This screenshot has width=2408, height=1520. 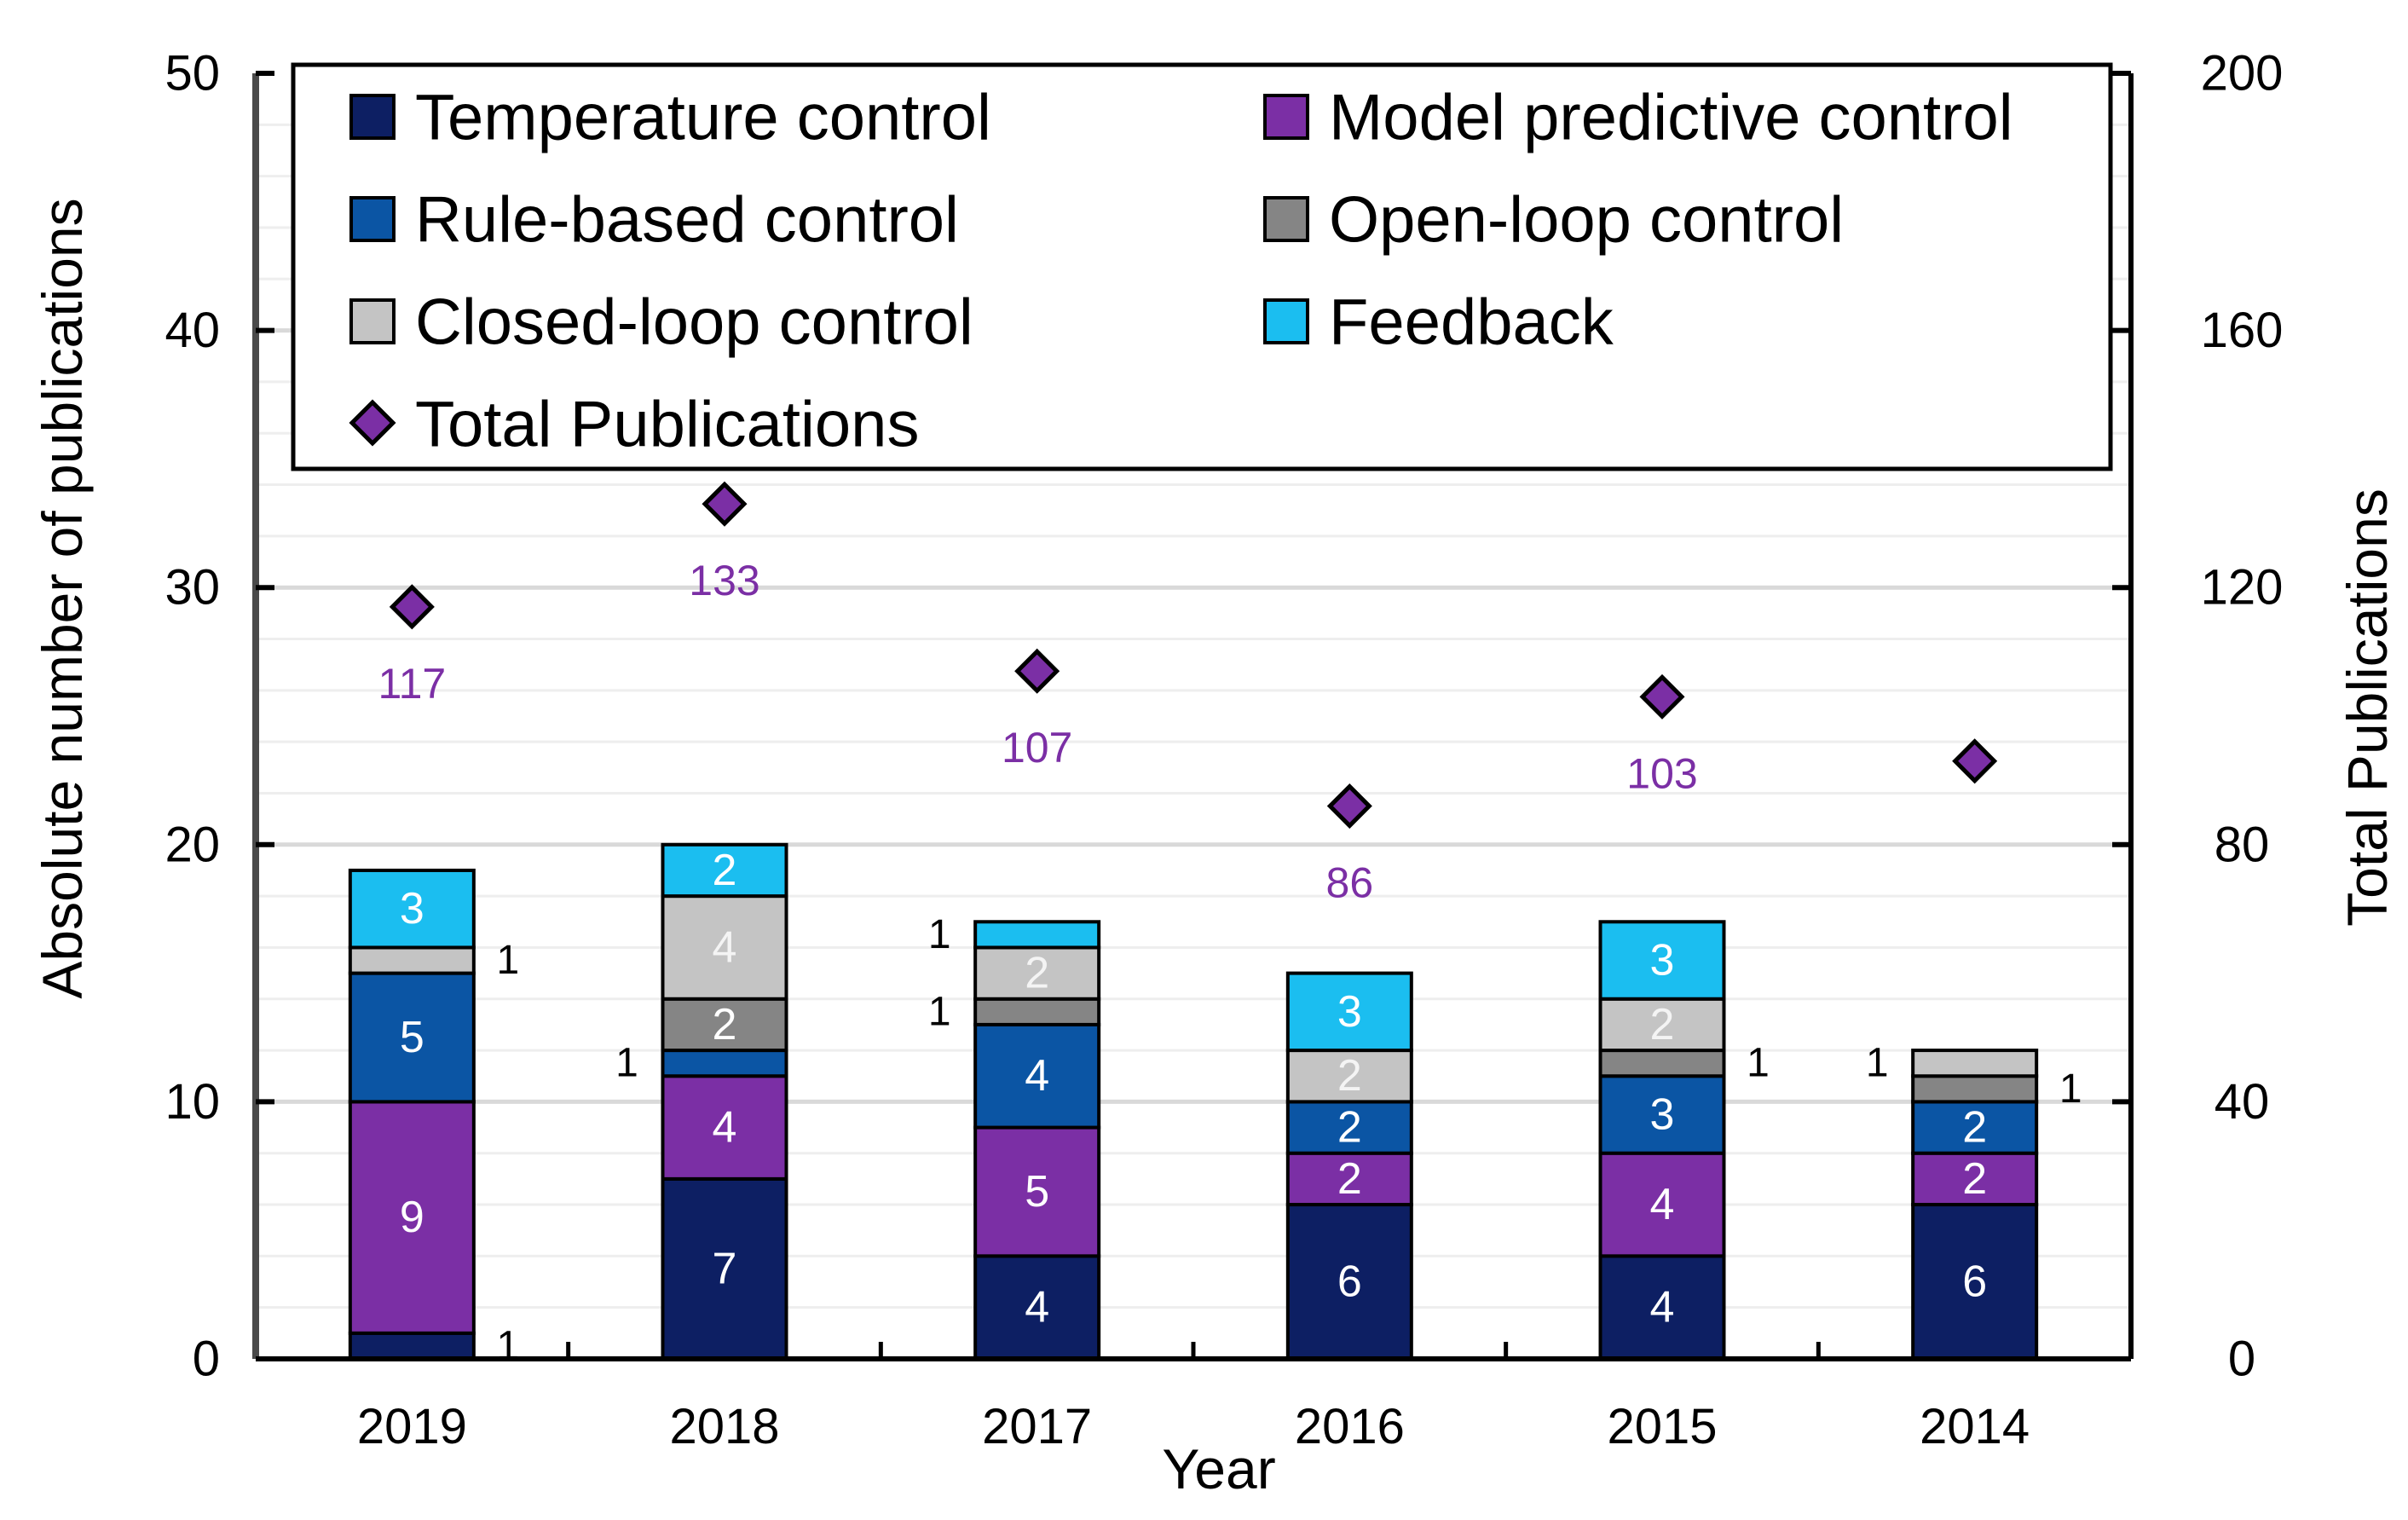 I want to click on y2-tick-label: 80, so click(x=2242, y=844).